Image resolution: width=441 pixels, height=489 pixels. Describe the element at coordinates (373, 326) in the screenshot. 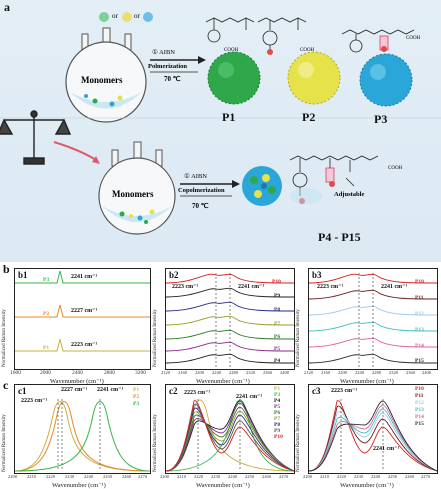

I see `b3-series-p13` at that location.